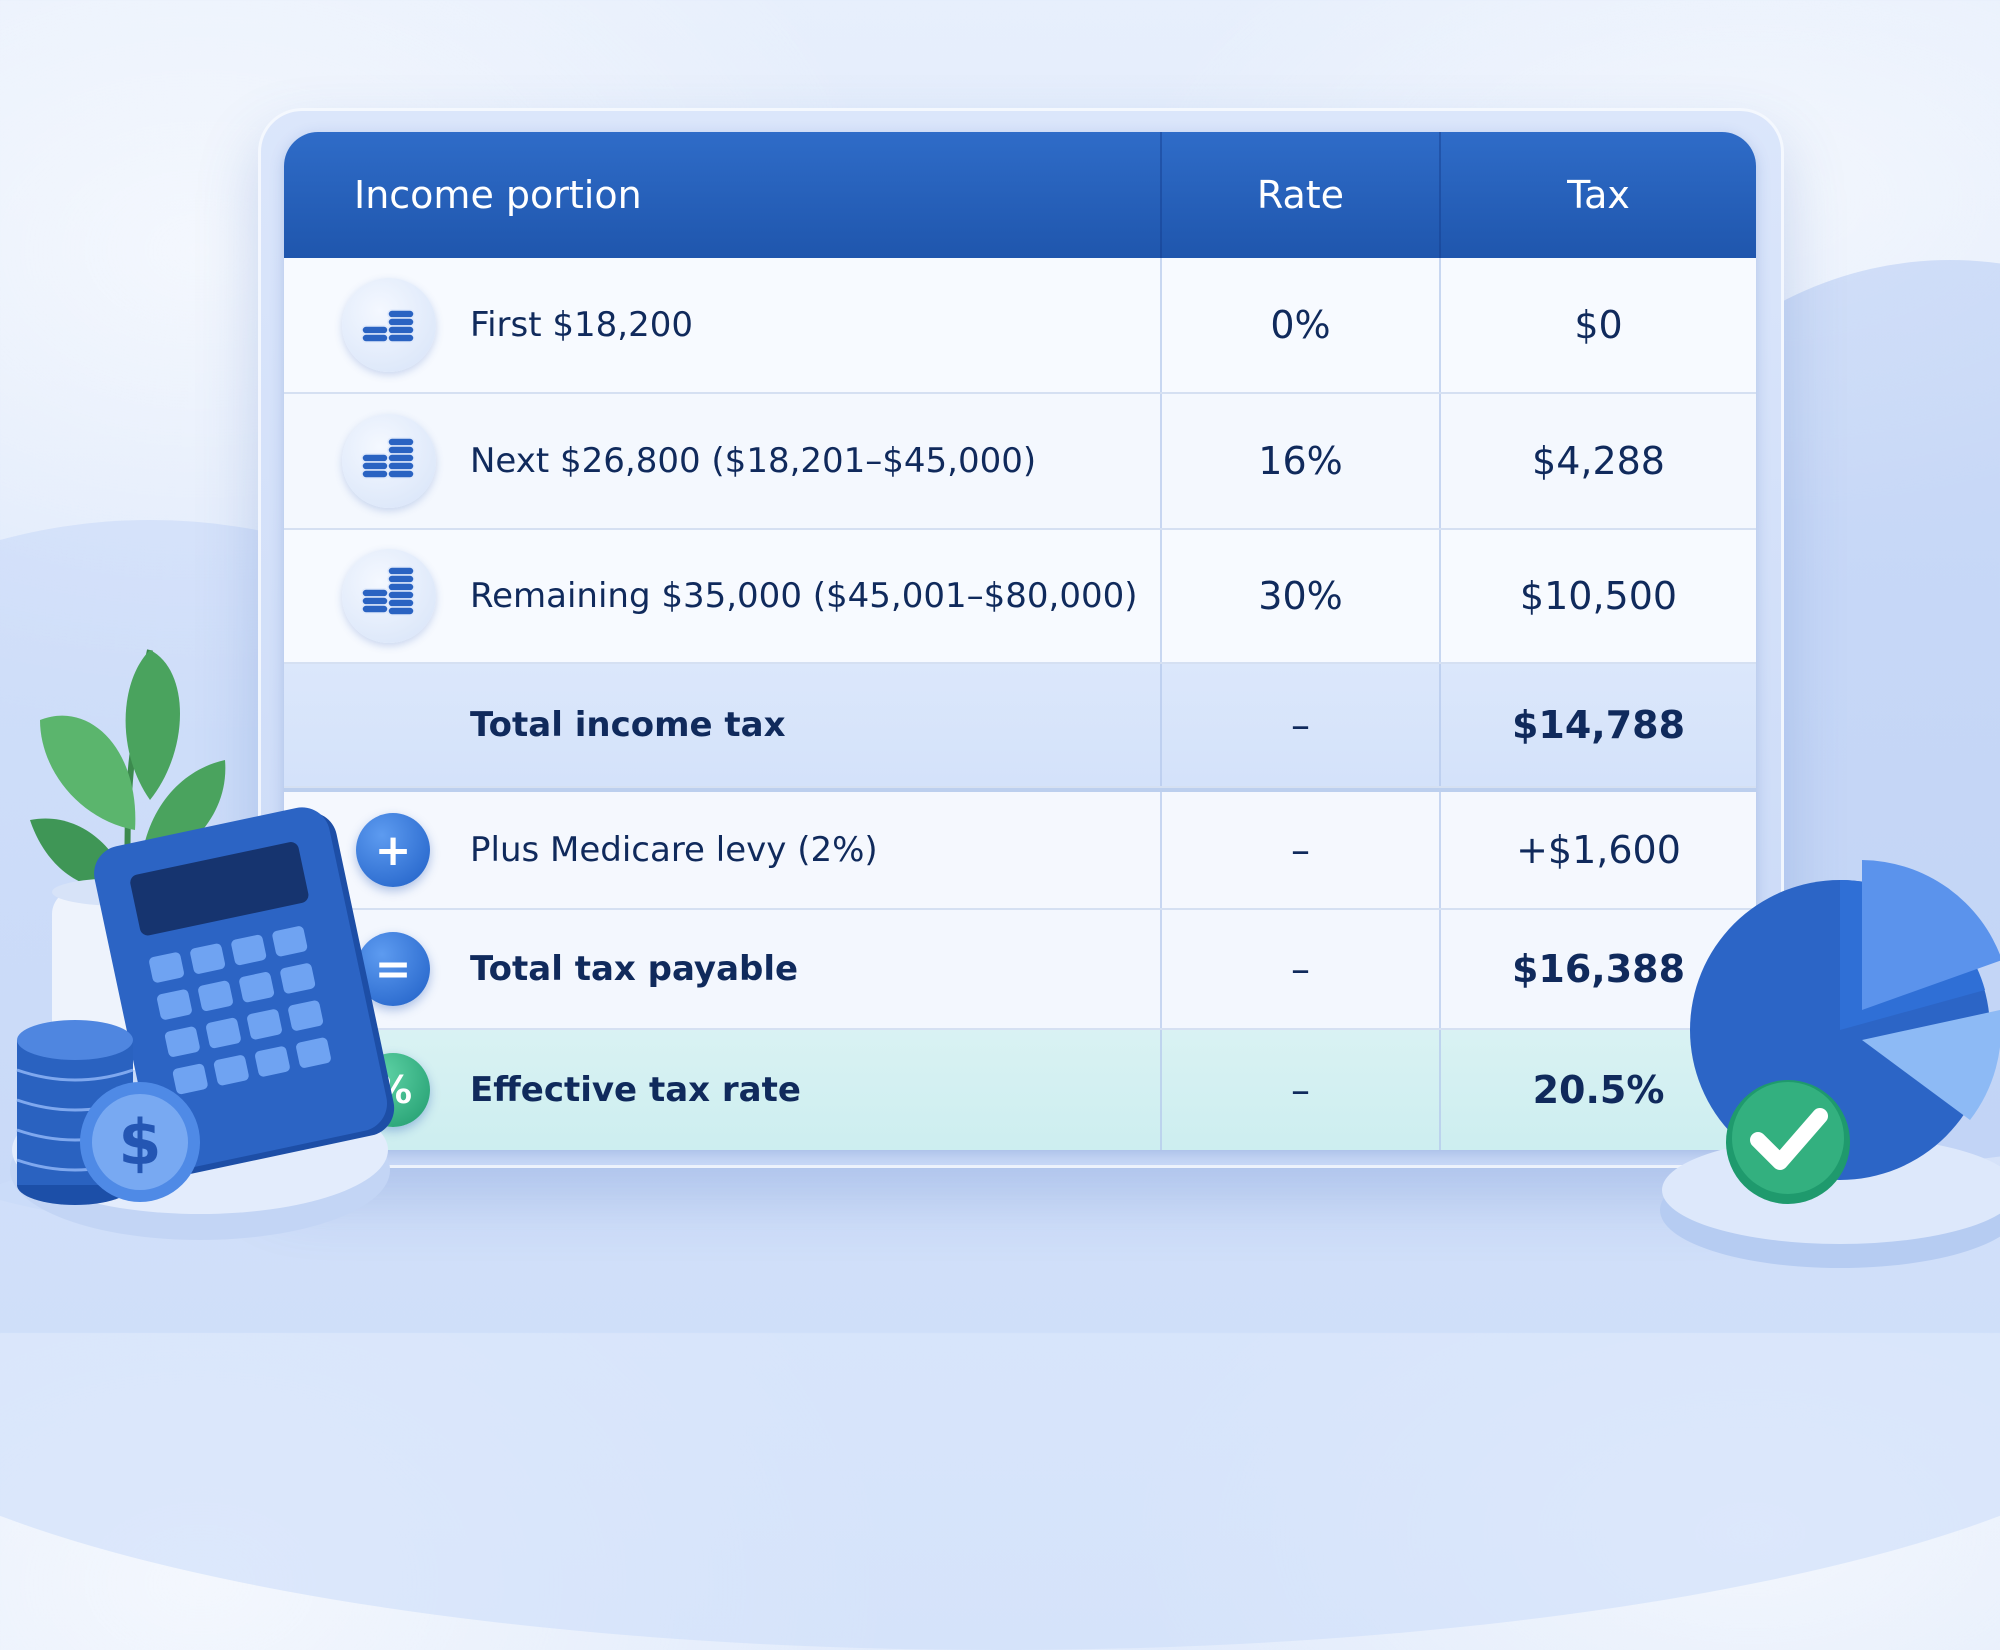 The width and height of the screenshot is (2000, 1650). I want to click on check-icon, so click(1788, 1142).